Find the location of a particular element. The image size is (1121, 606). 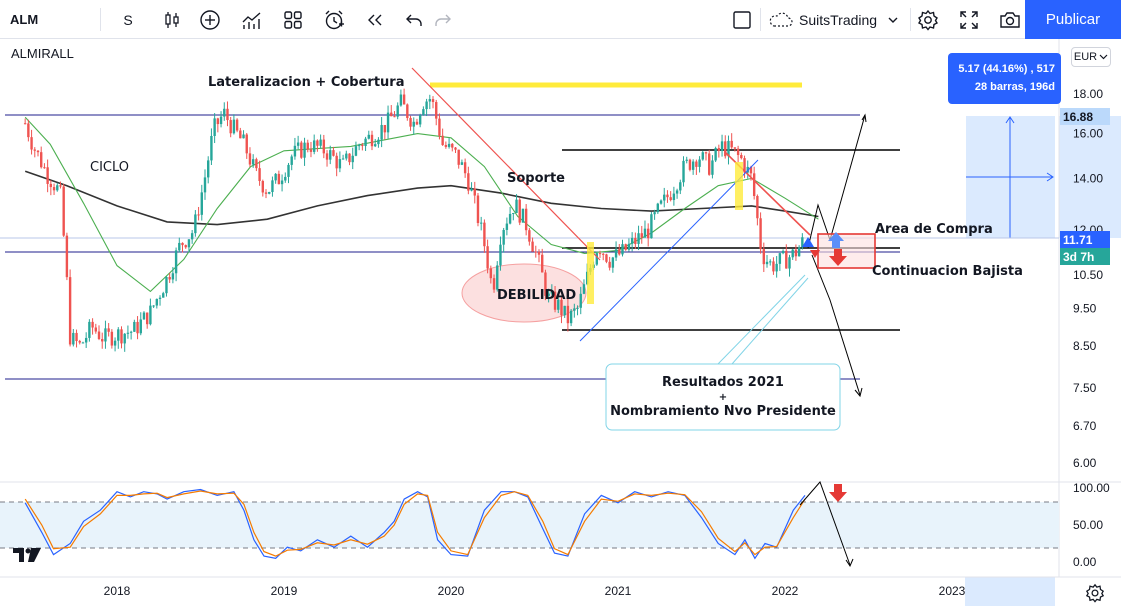

yellow-highlight-left is located at coordinates (590, 273).